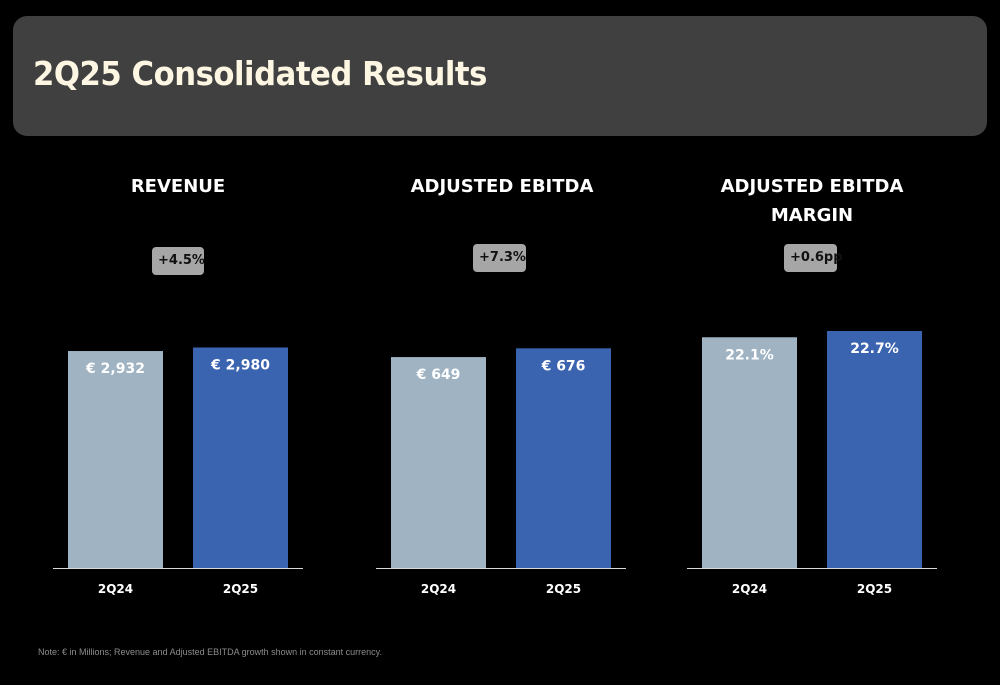 Image resolution: width=1000 pixels, height=685 pixels. What do you see at coordinates (874, 349) in the screenshot?
I see `data-label: 22.7%` at bounding box center [874, 349].